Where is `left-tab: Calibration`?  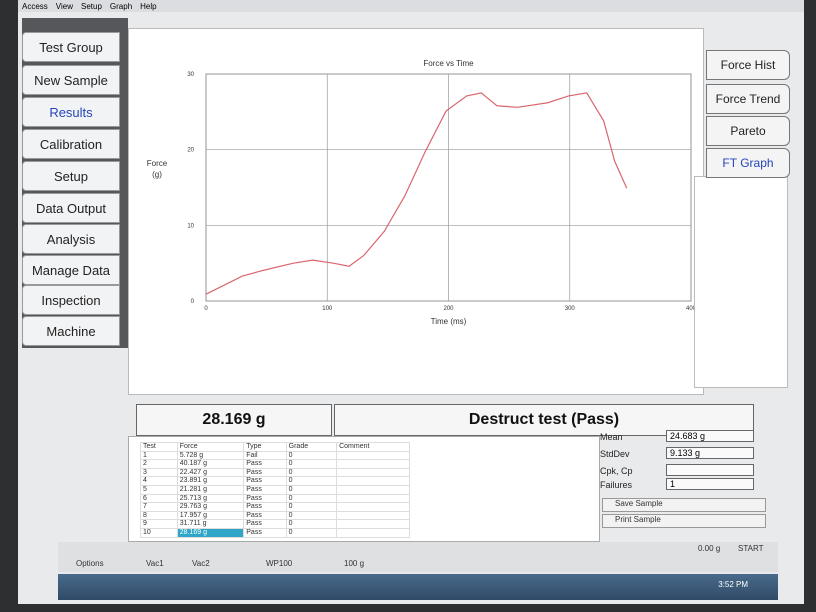
left-tab: Calibration is located at coordinates (71, 144).